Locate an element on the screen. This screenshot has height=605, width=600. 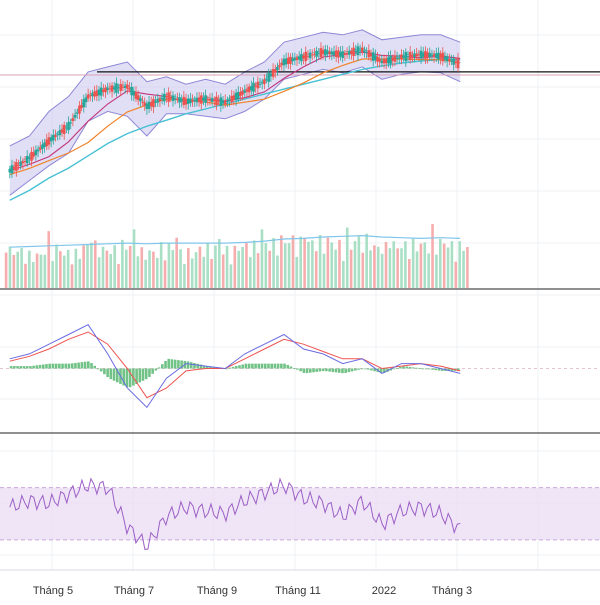
rsi-band is located at coordinates (300, 513).